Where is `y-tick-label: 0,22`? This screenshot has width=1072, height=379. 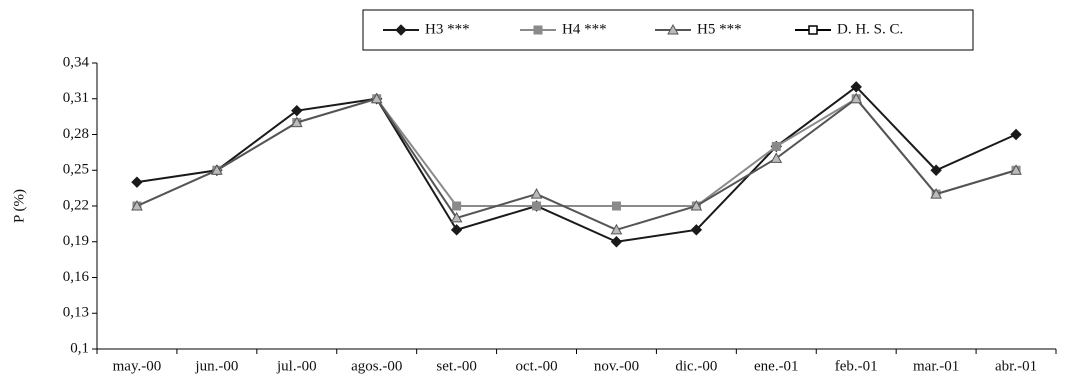 y-tick-label: 0,22 is located at coordinates (76, 205).